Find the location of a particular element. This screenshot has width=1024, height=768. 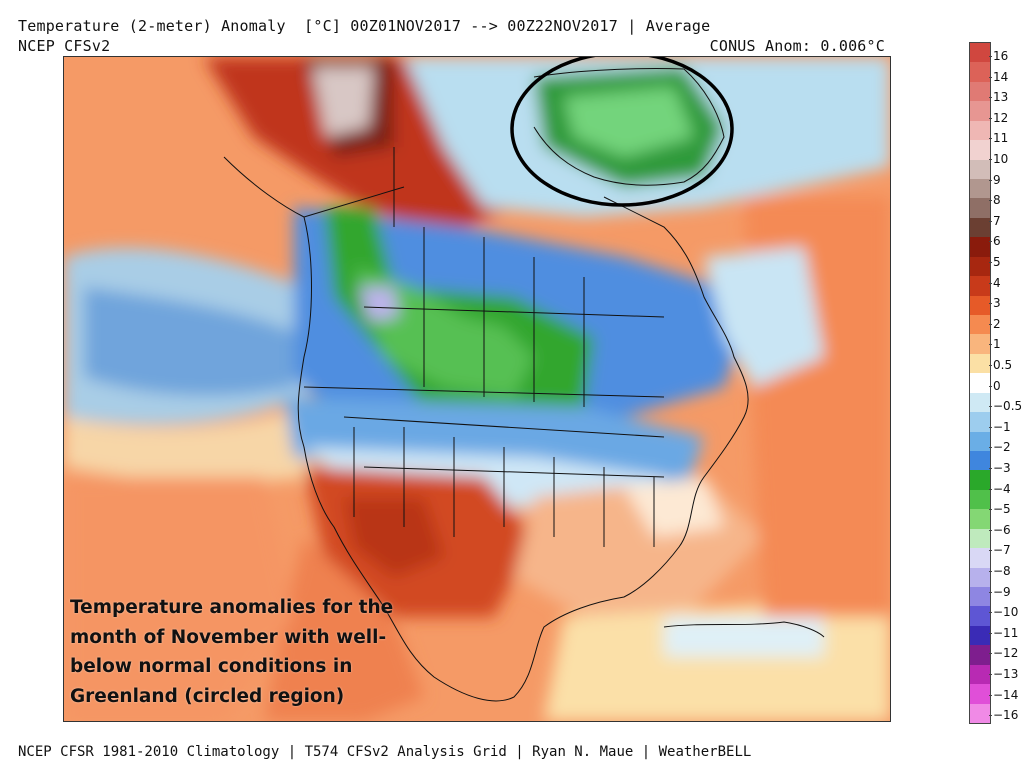

greenland-circle is located at coordinates (622, 132).